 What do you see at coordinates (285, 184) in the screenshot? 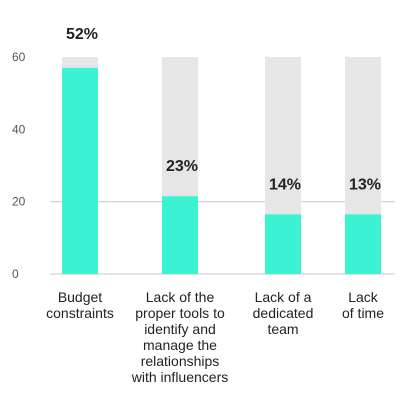
I see `data-label: 14%` at bounding box center [285, 184].